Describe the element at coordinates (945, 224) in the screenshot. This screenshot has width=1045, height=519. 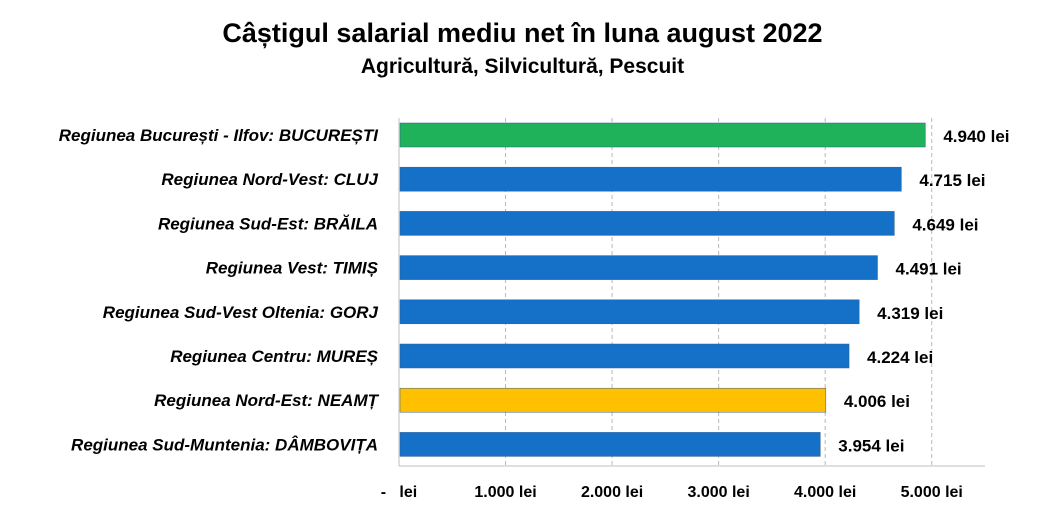
I see `data-label: 4.649 lei` at that location.